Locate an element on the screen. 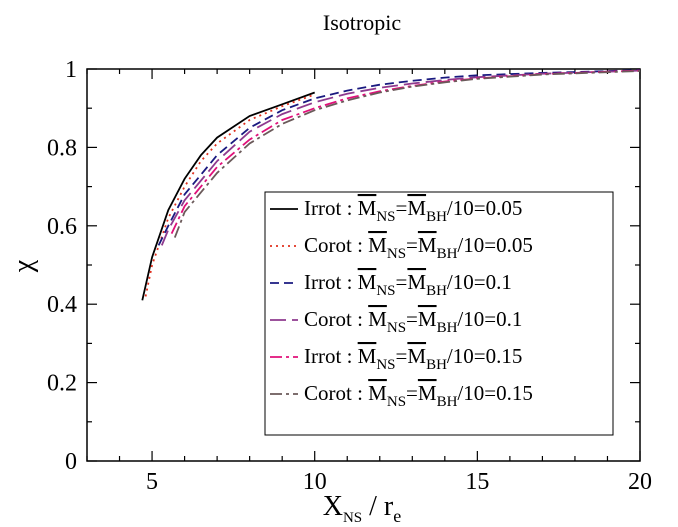 Image resolution: width=678 pixels, height=527 pixels. y-axis-label: χ is located at coordinates (23, 266).